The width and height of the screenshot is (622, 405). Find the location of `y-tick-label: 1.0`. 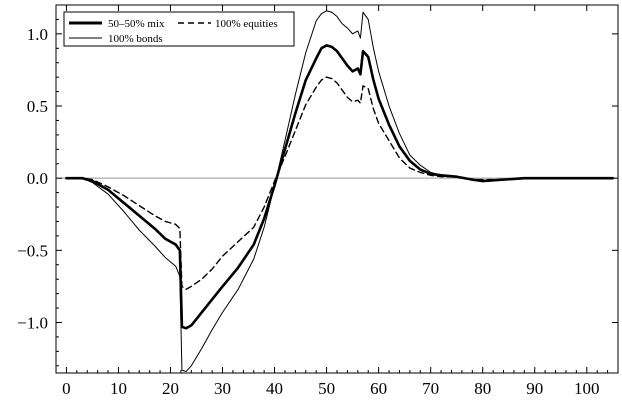

y-tick-label: 1.0 is located at coordinates (37, 34).